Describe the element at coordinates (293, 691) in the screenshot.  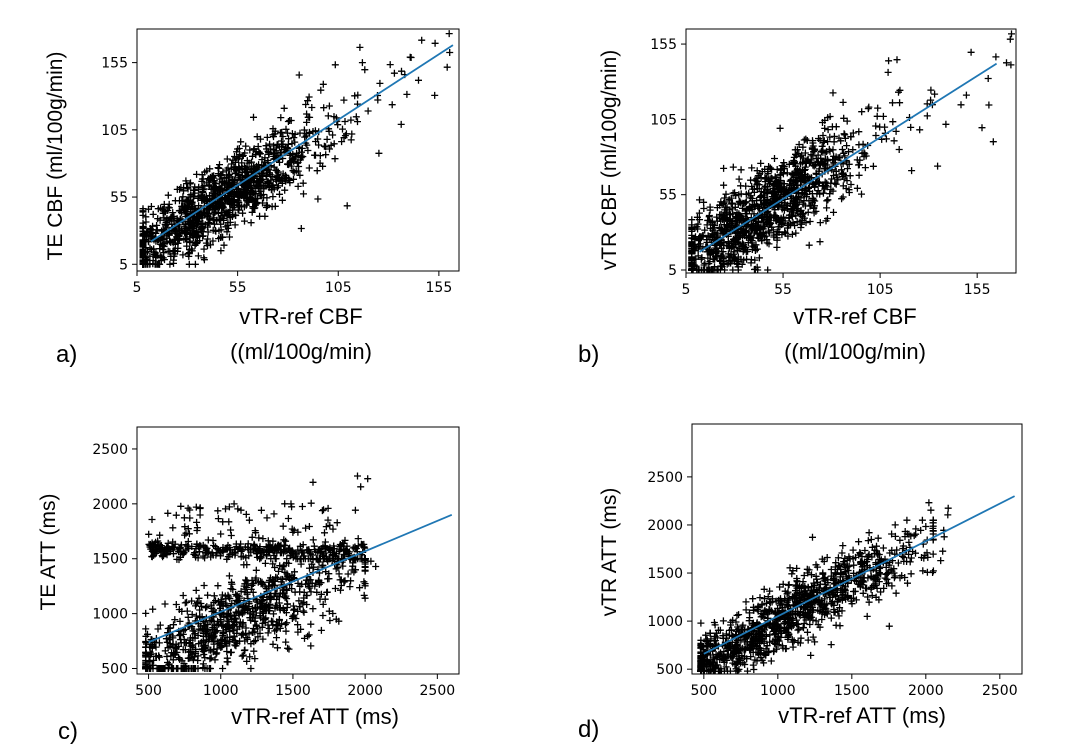
I see `x-tick-label: 1500` at that location.